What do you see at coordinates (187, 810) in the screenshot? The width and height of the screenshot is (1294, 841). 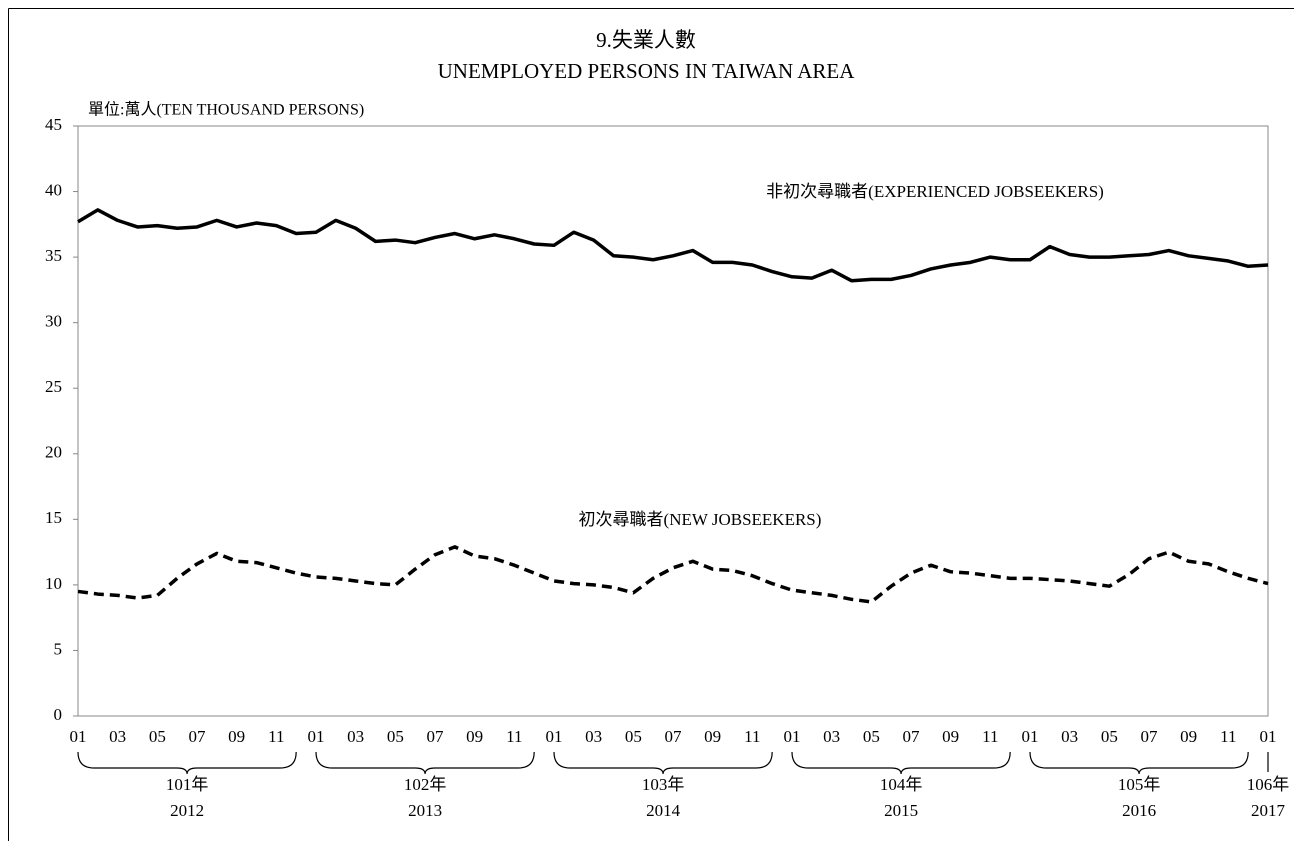 I see `group-year: 2012` at bounding box center [187, 810].